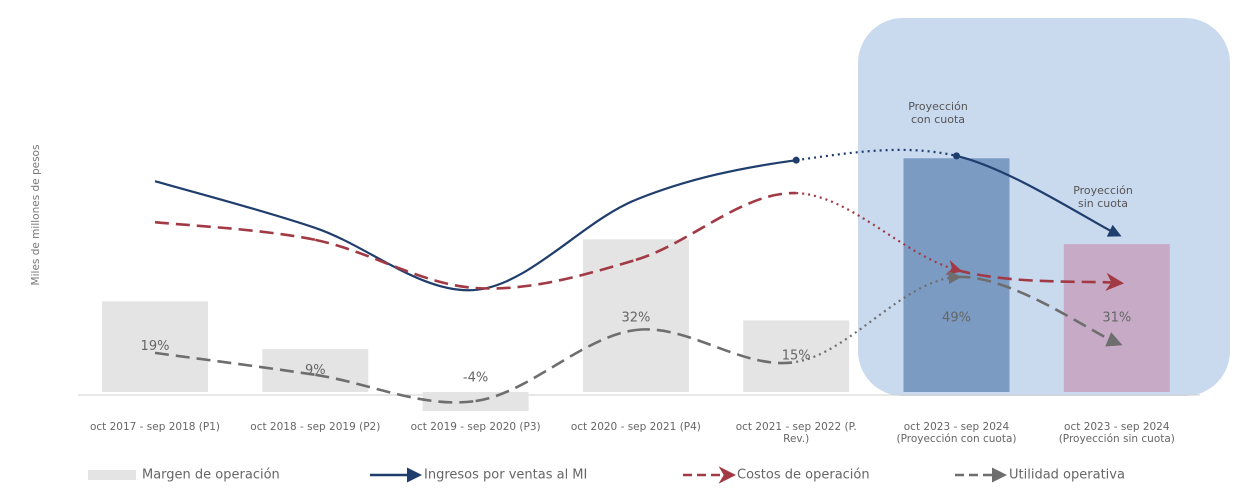 The height and width of the screenshot is (489, 1251). Describe the element at coordinates (956, 318) in the screenshot. I see `value-label: 49%` at that location.